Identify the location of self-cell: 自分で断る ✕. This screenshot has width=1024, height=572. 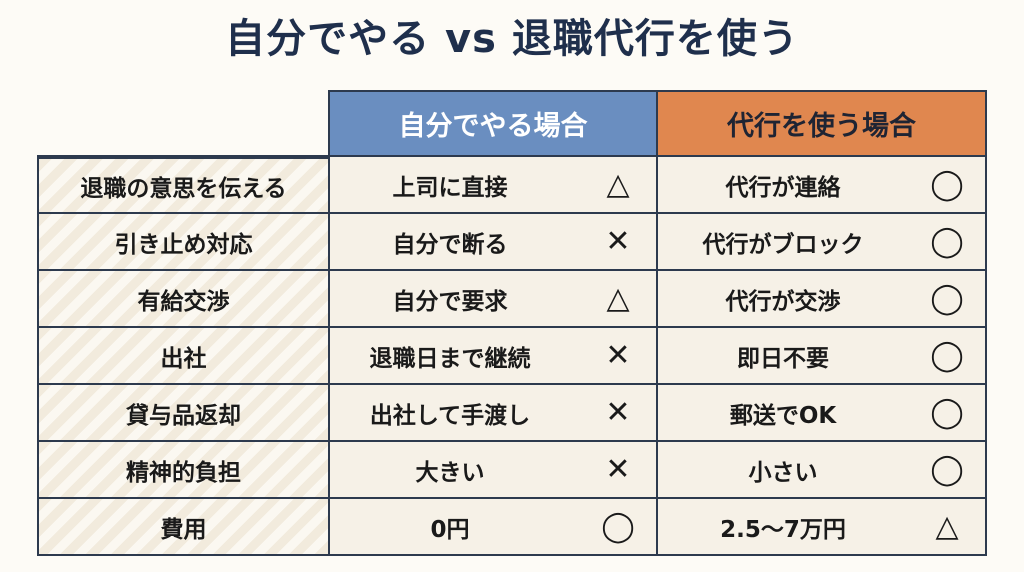
(494, 242).